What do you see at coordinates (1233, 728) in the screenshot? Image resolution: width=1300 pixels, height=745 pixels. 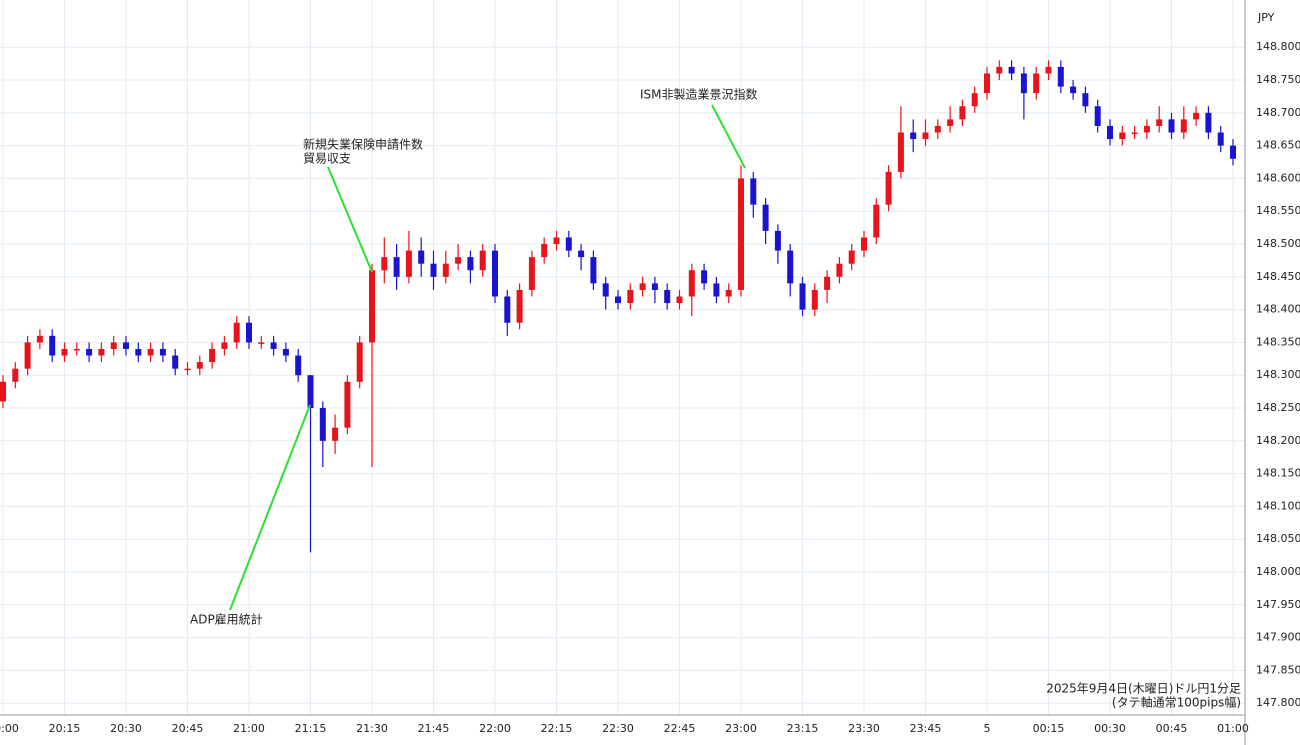 I see `x-tick-label: 01:00` at bounding box center [1233, 728].